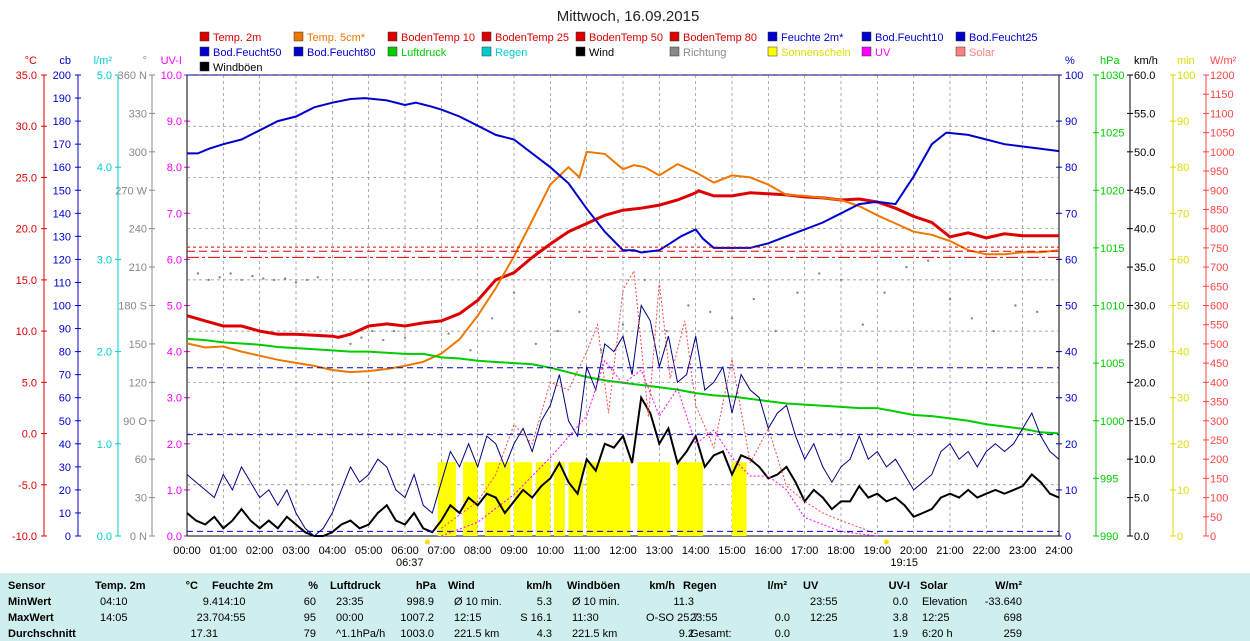 The height and width of the screenshot is (641, 1250). I want to click on axis-tick-hum: 30, so click(1071, 399).